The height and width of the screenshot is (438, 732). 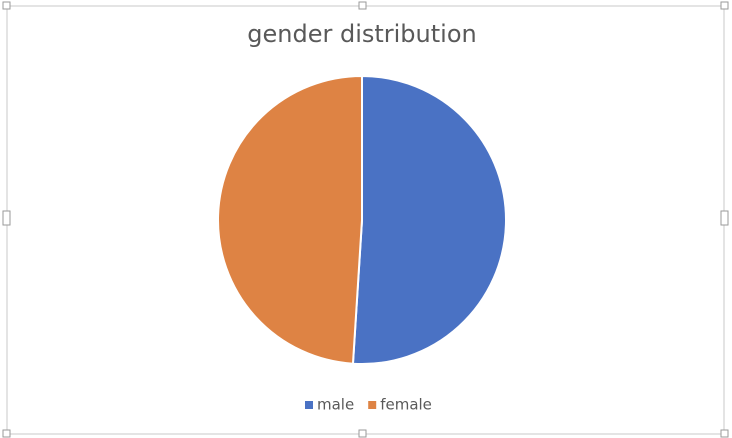 I want to click on chart-title: gender distribution, so click(x=361, y=34).